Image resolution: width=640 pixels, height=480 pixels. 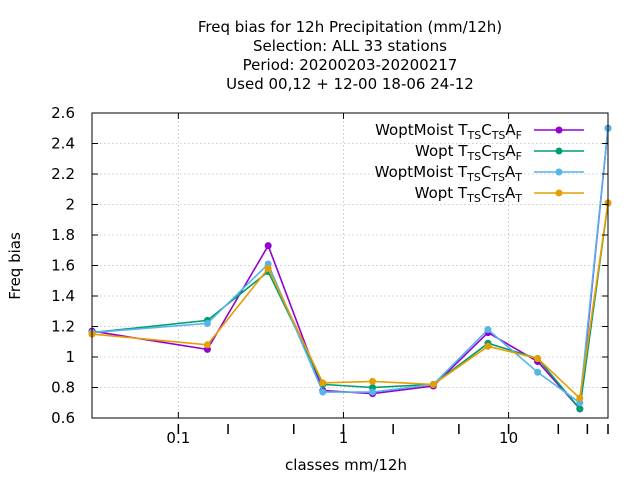 I want to click on legend-entry-label: WoptMoist TTSCTSAF, so click(x=448, y=131).